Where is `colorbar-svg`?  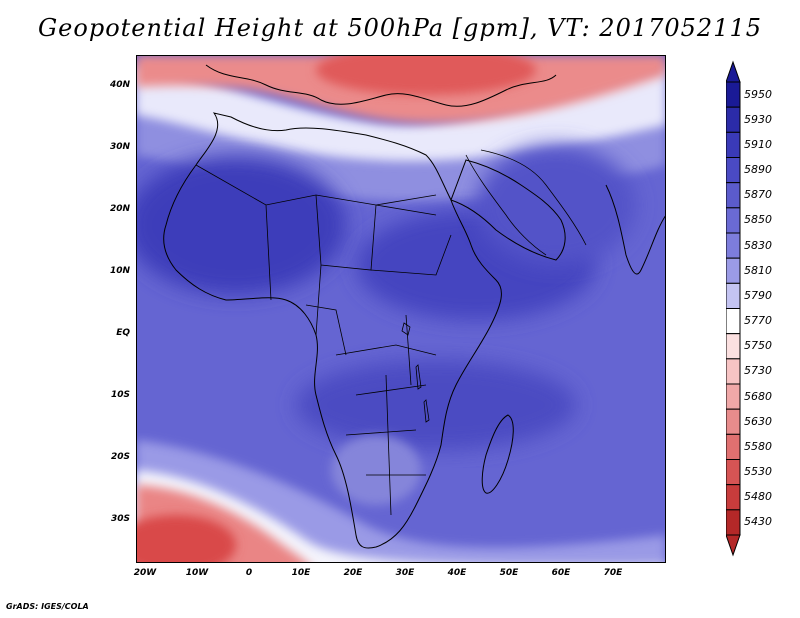
colorbar-svg is located at coordinates (733, 308).